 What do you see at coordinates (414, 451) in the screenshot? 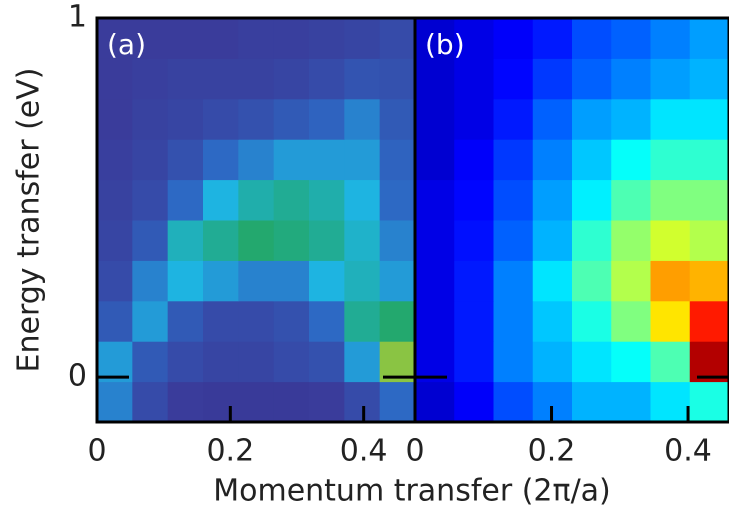
I see `x-tick-label: 0` at bounding box center [414, 451].